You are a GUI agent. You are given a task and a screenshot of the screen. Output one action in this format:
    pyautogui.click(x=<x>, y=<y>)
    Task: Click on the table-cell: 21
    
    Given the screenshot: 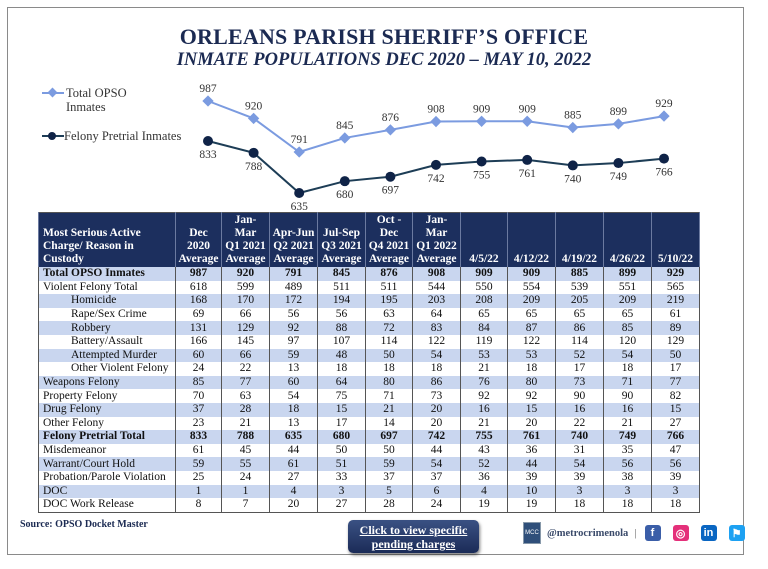 What is the action you would take?
    pyautogui.click(x=484, y=423)
    